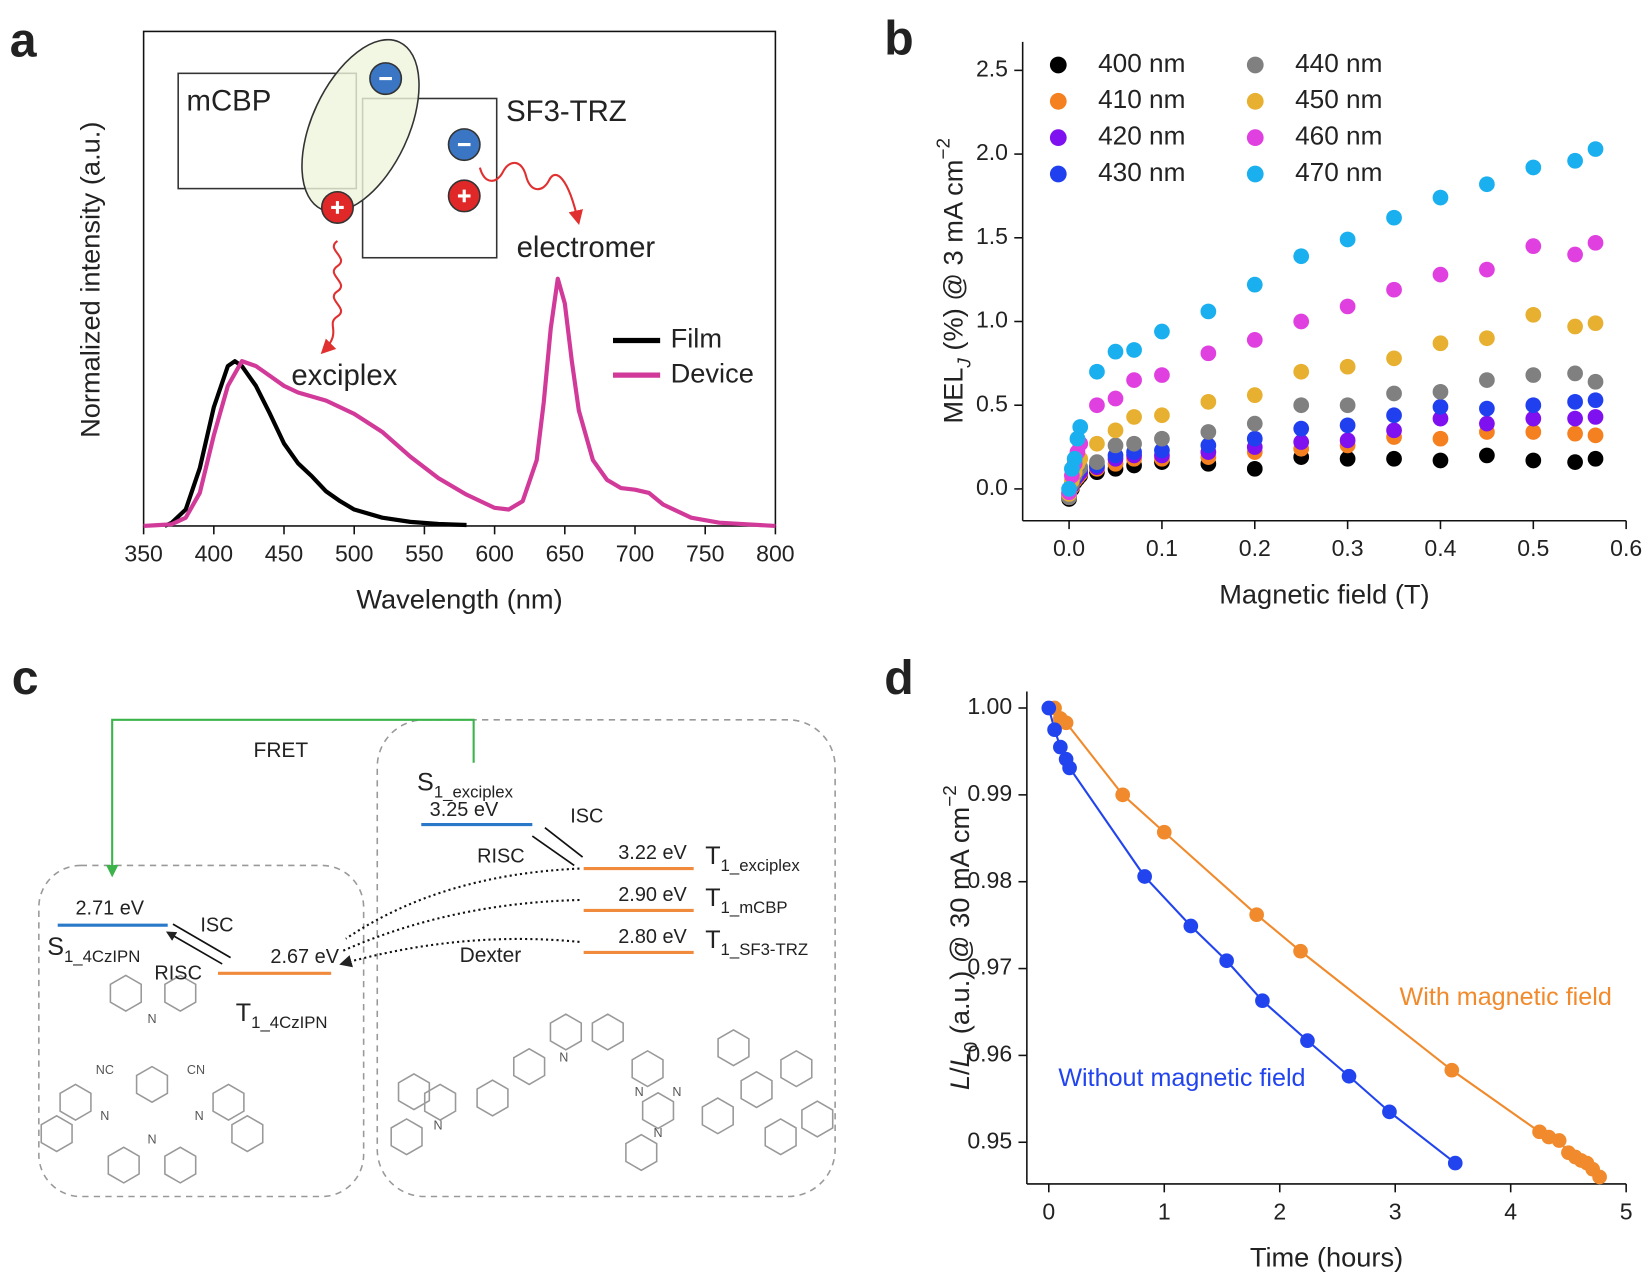  Describe the element at coordinates (243, 1013) in the screenshot. I see `label-part: T` at that location.